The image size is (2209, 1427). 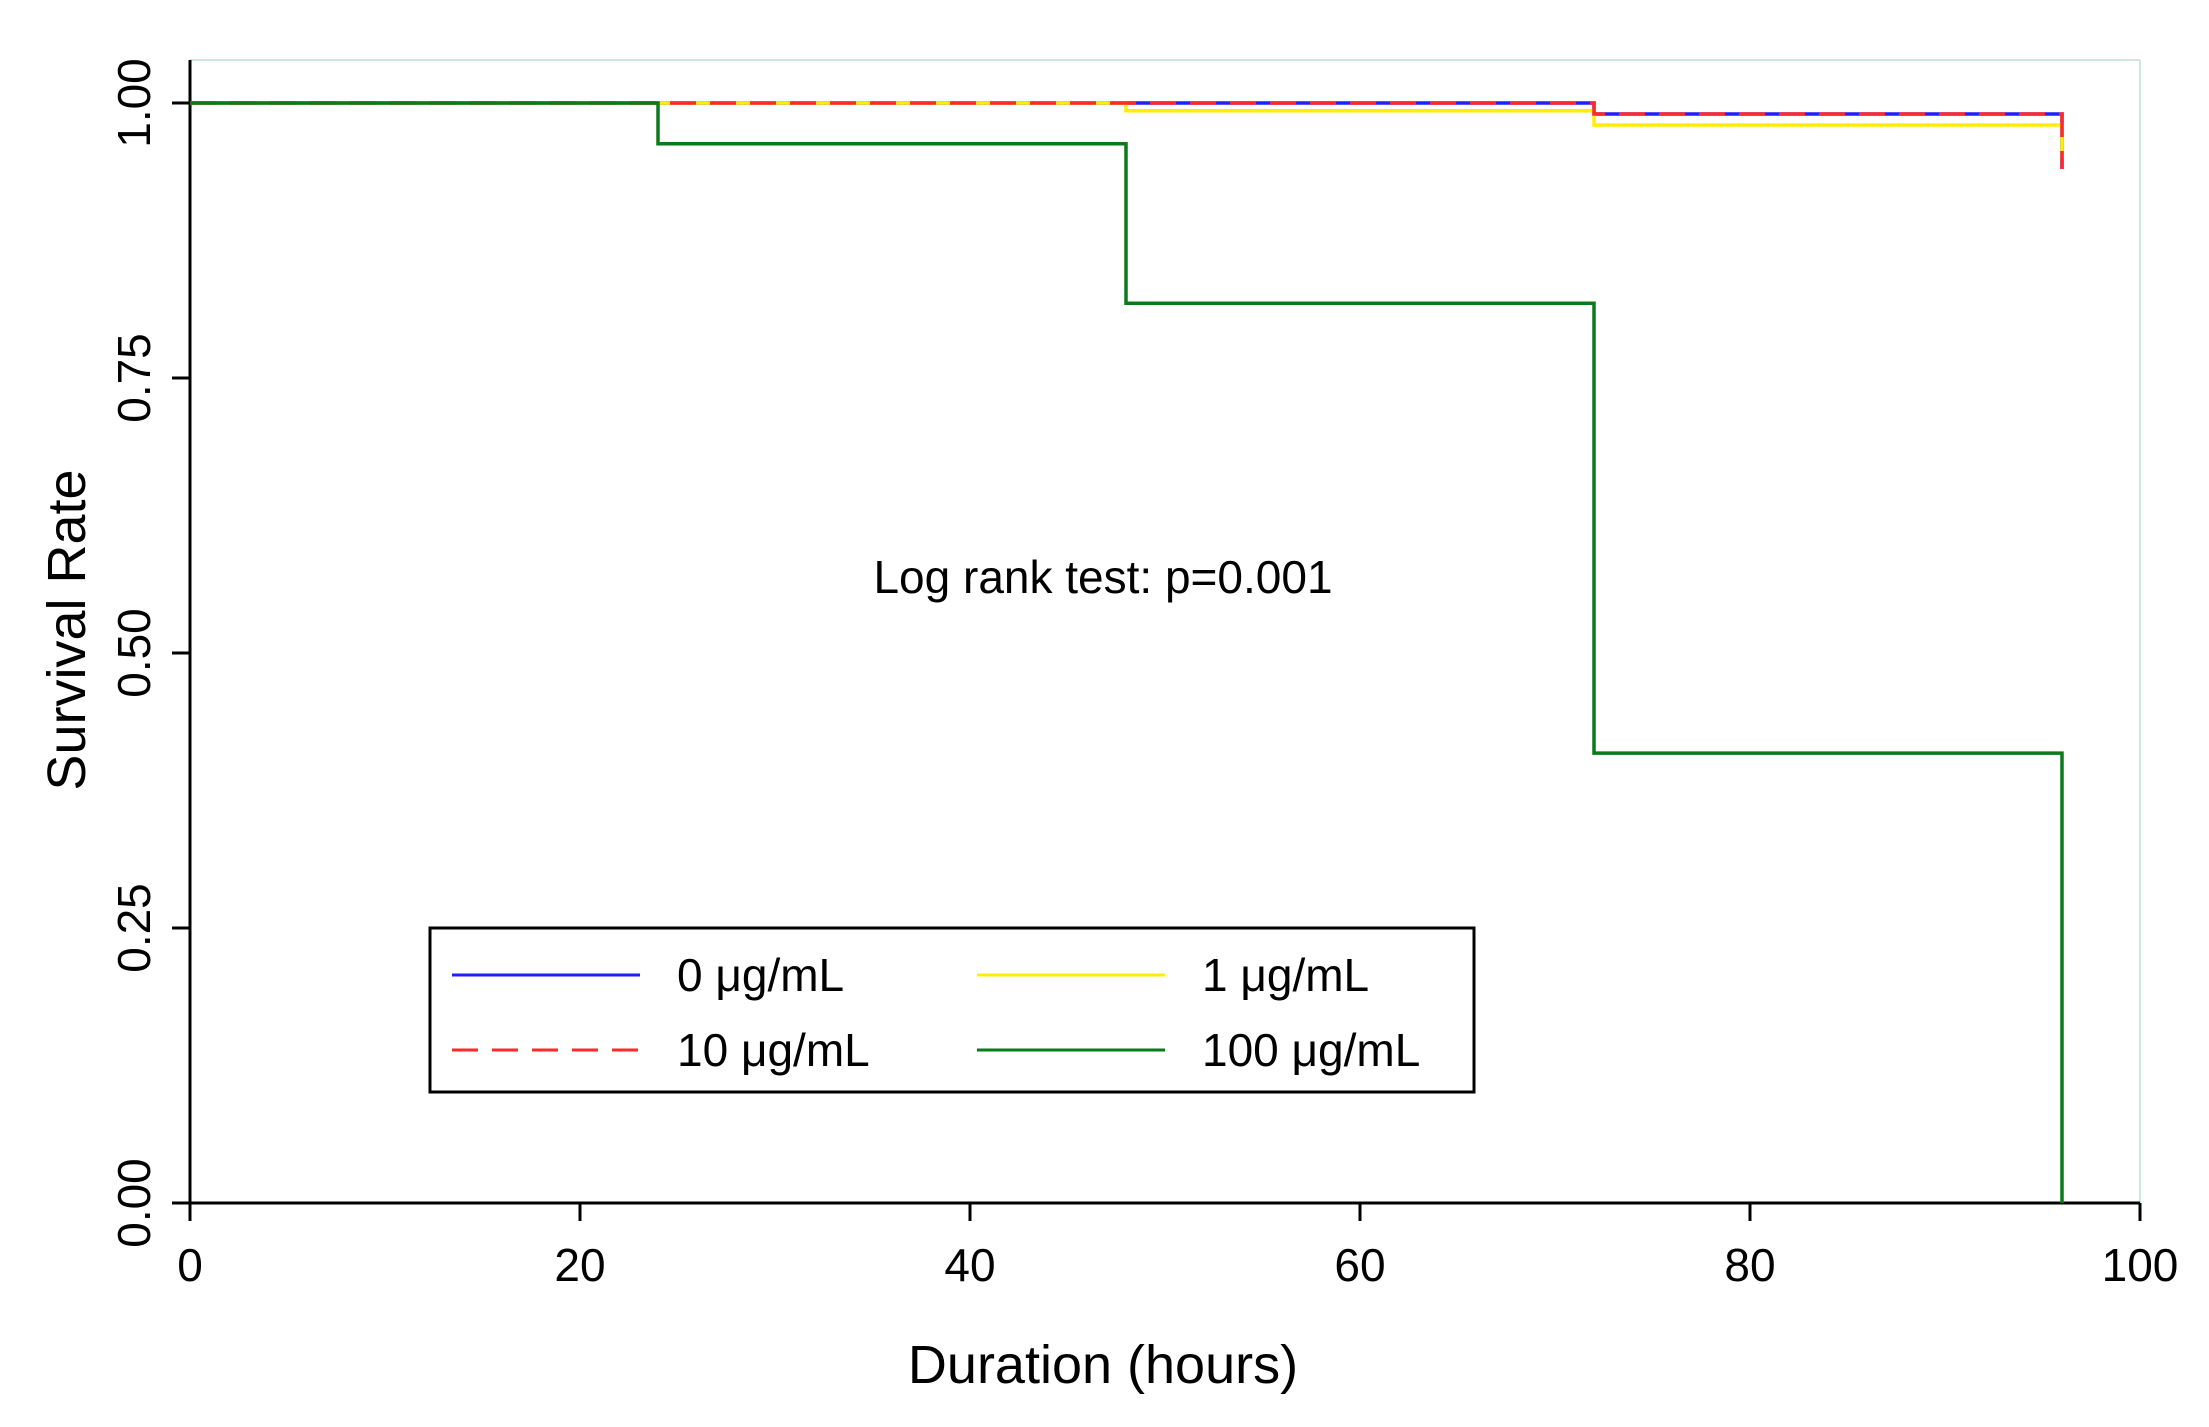 What do you see at coordinates (134, 653) in the screenshot?
I see `y-tick-label: 0.50` at bounding box center [134, 653].